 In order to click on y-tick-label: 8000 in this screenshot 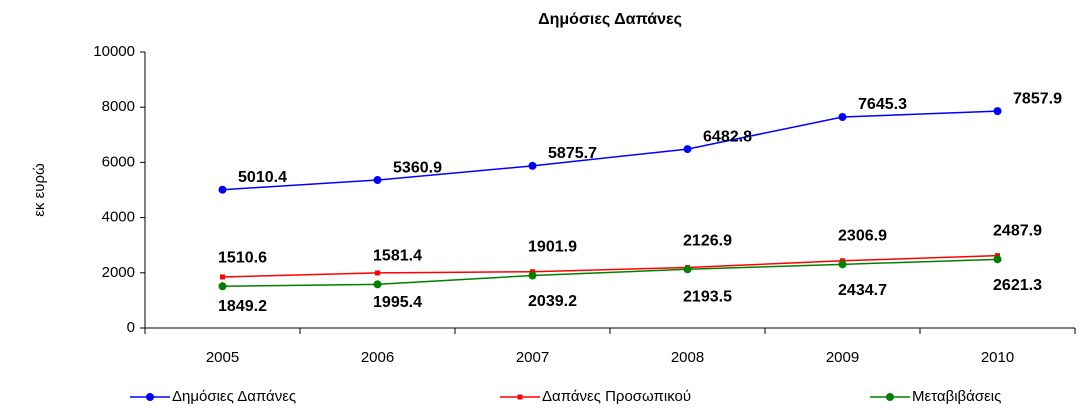, I will do `click(118, 106)`.